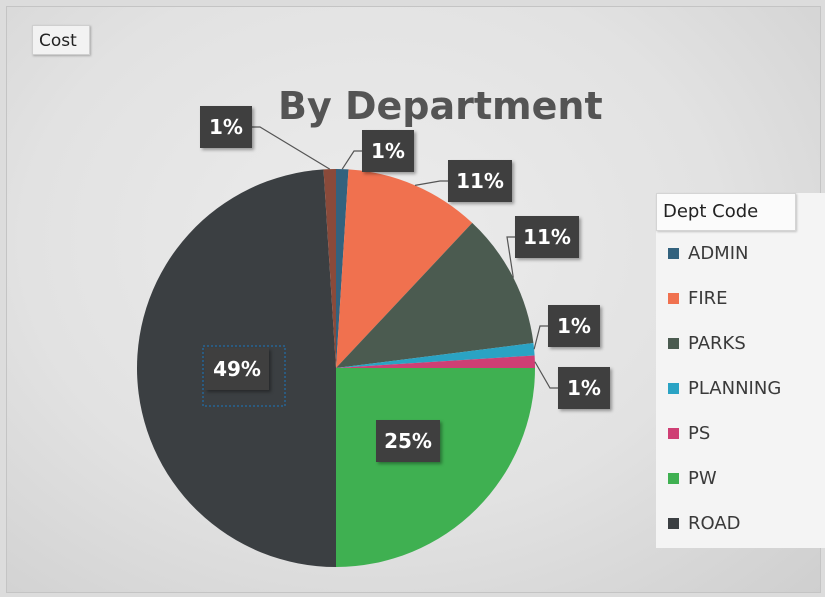  Describe the element at coordinates (699, 433) in the screenshot. I see `legend-label: PS` at that location.